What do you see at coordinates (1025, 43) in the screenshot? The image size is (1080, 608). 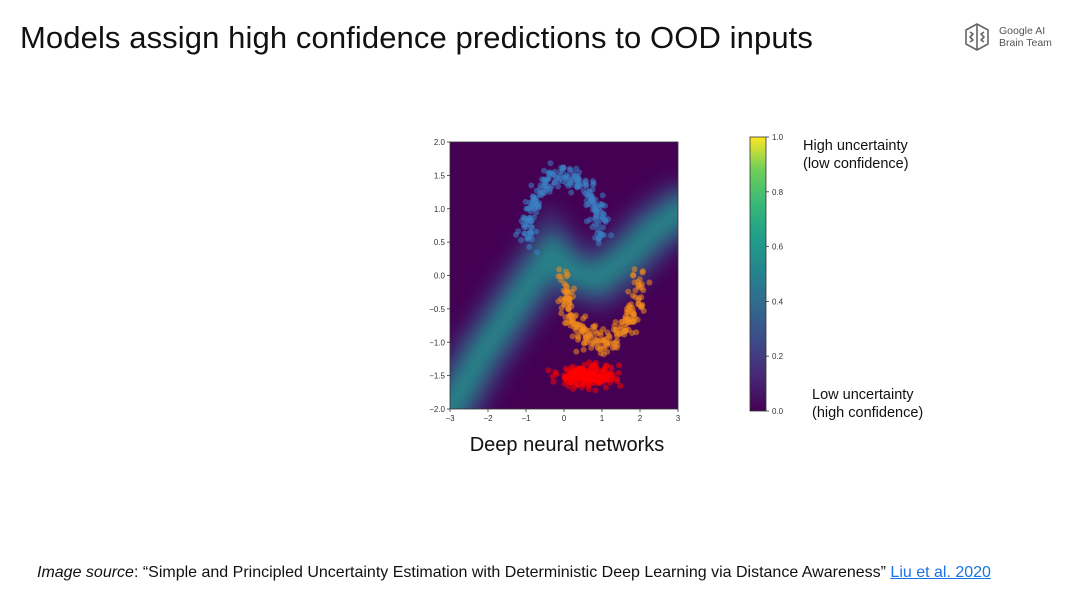 I see `logo-line-2: Brain Team` at bounding box center [1025, 43].